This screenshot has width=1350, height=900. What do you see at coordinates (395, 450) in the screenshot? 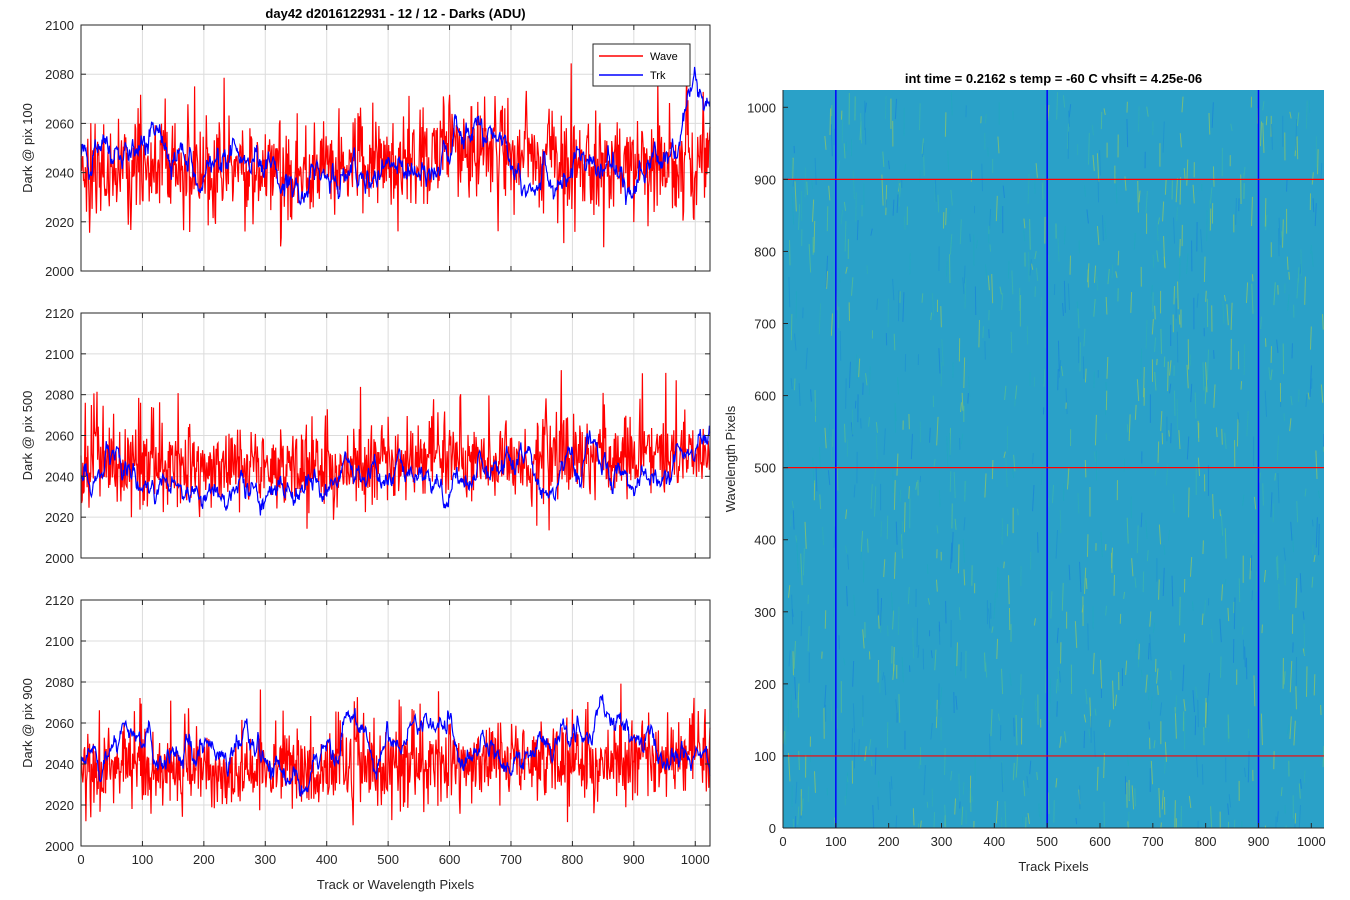
I see `series-wave-line` at bounding box center [395, 450].